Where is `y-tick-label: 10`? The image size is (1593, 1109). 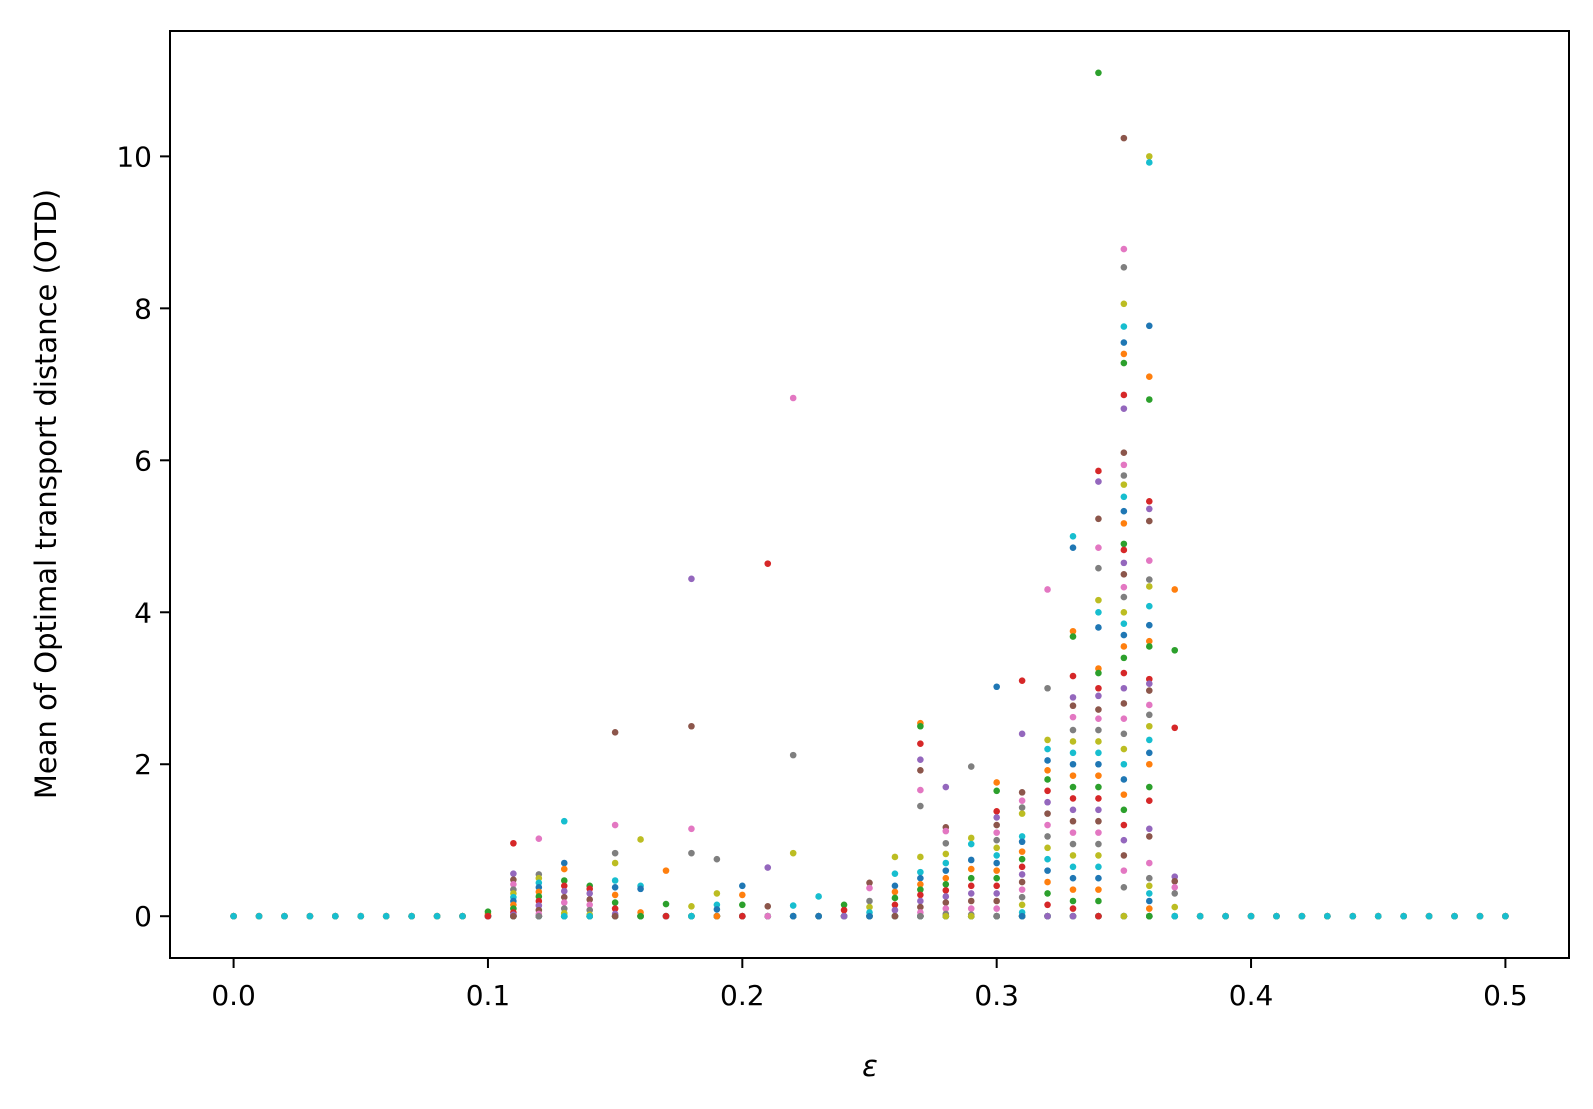
y-tick-label: 10 is located at coordinates (134, 156).